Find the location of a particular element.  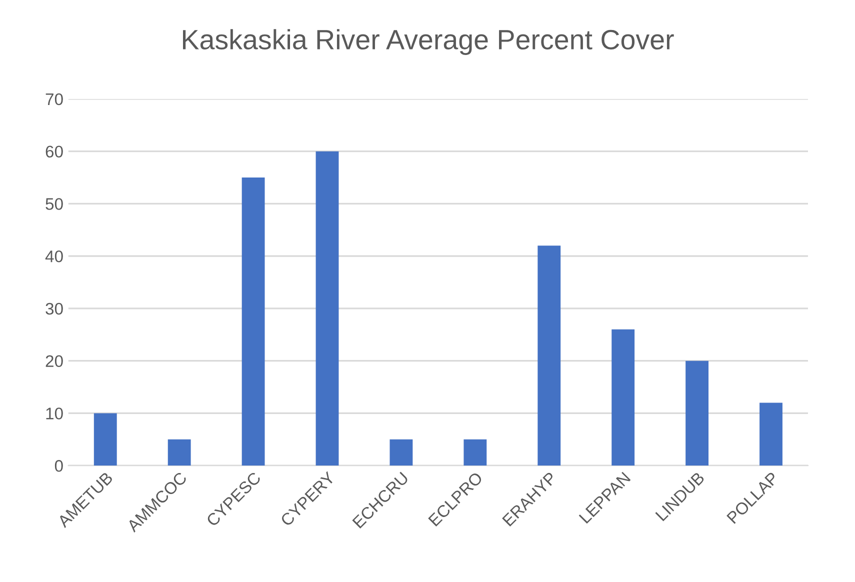

y-tick-label: 50 is located at coordinates (54, 204).